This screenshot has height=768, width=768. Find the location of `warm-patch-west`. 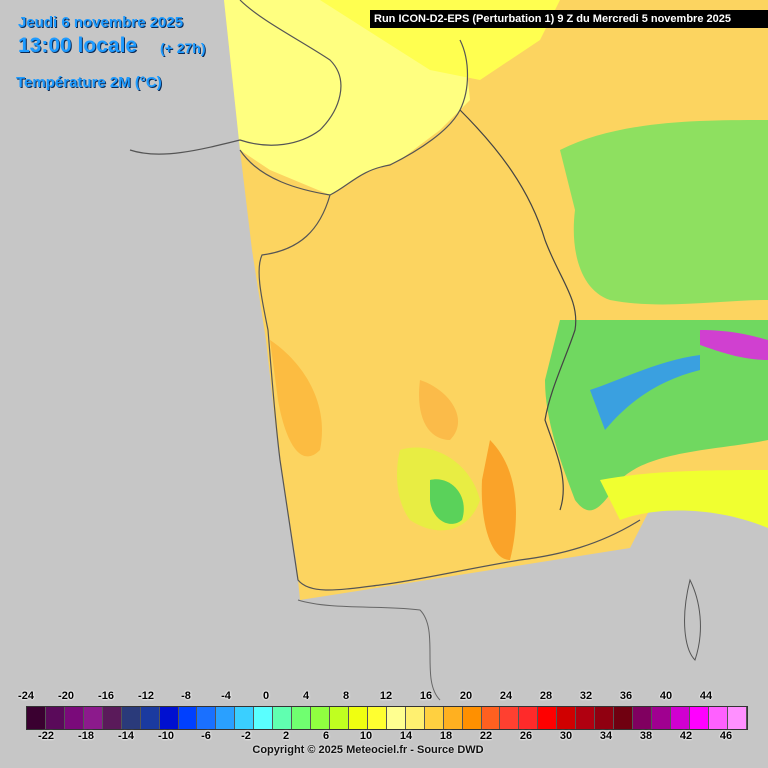

warm-patch-west is located at coordinates (296, 398).